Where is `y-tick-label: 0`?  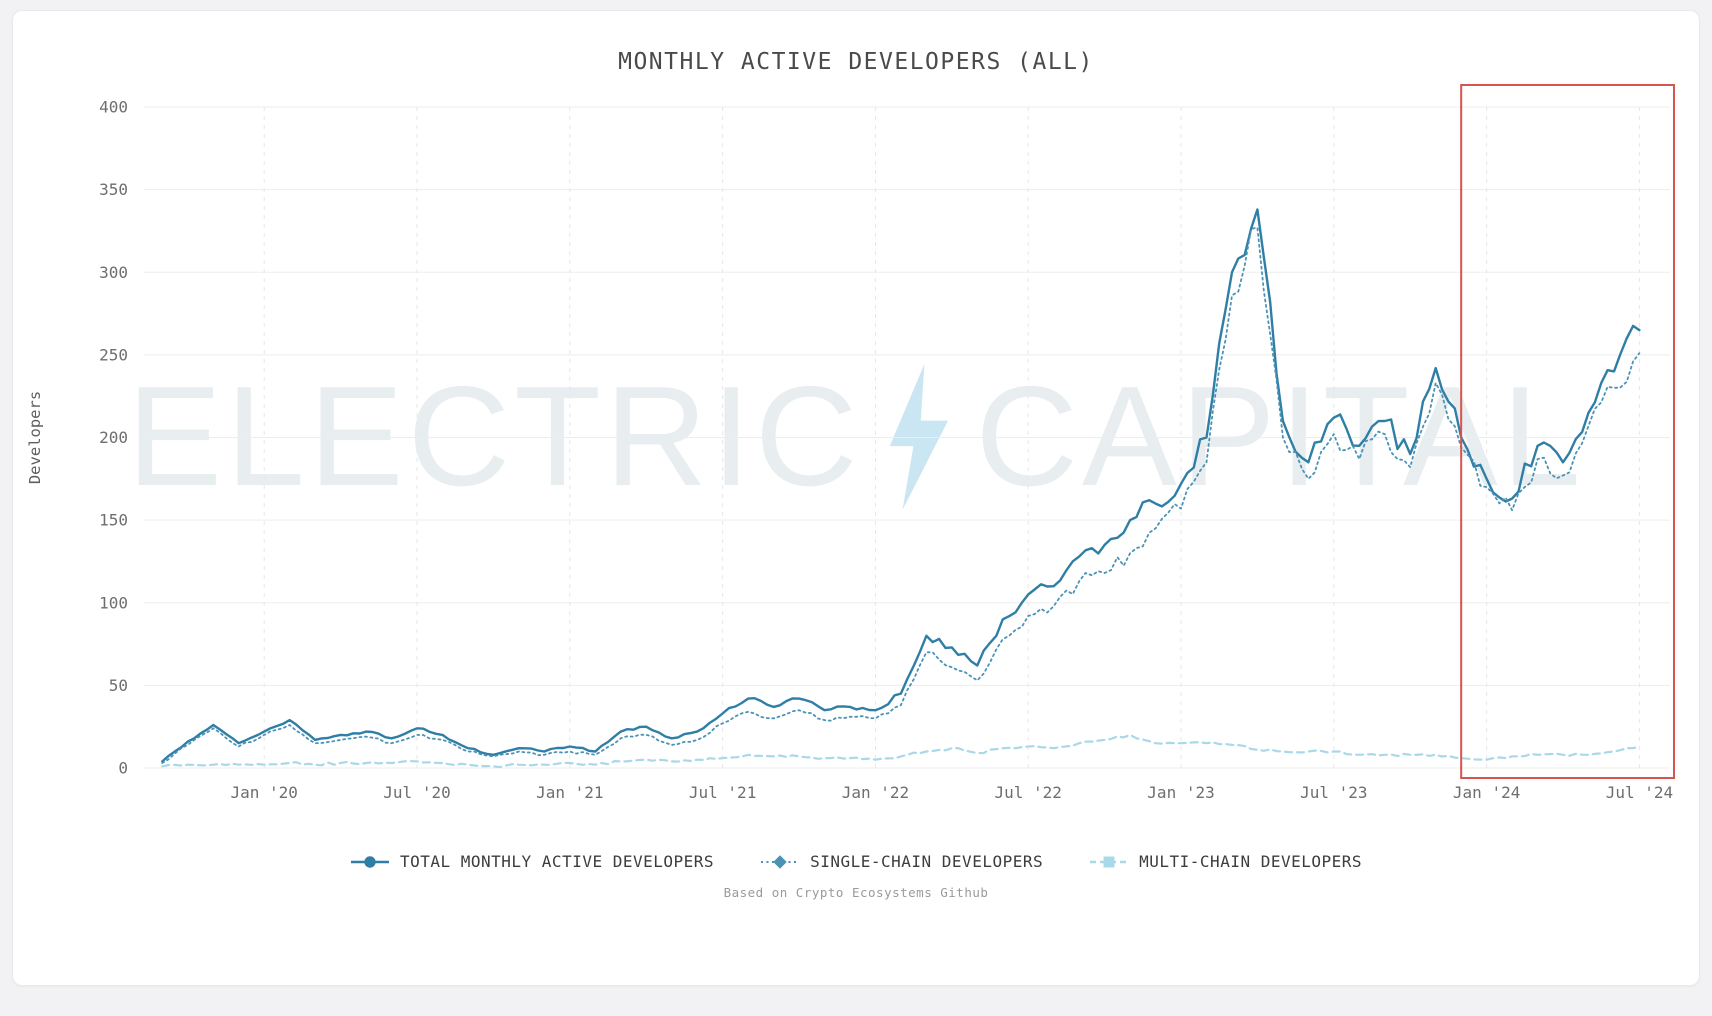 y-tick-label: 0 is located at coordinates (123, 768).